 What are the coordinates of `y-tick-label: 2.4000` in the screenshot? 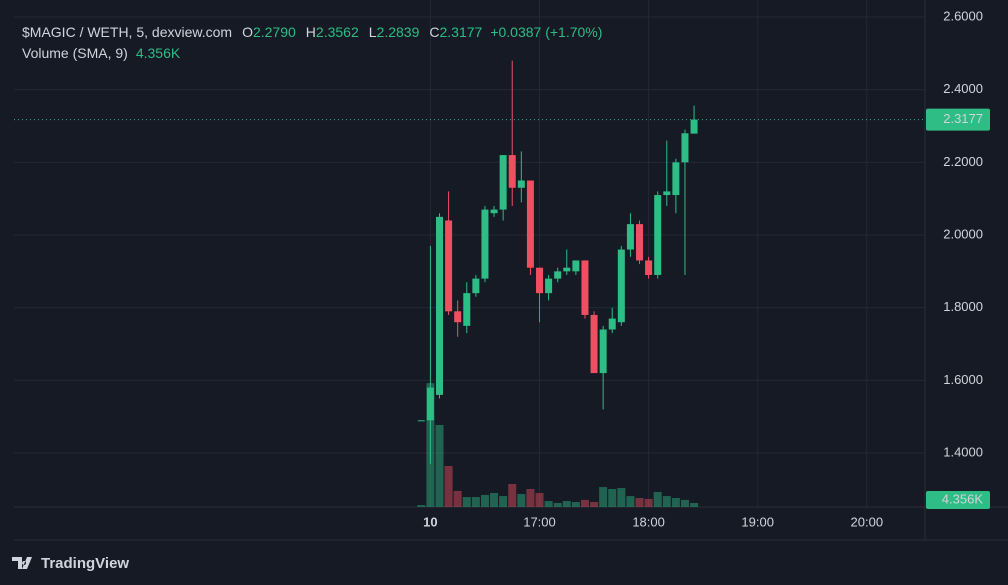 It's located at (963, 88).